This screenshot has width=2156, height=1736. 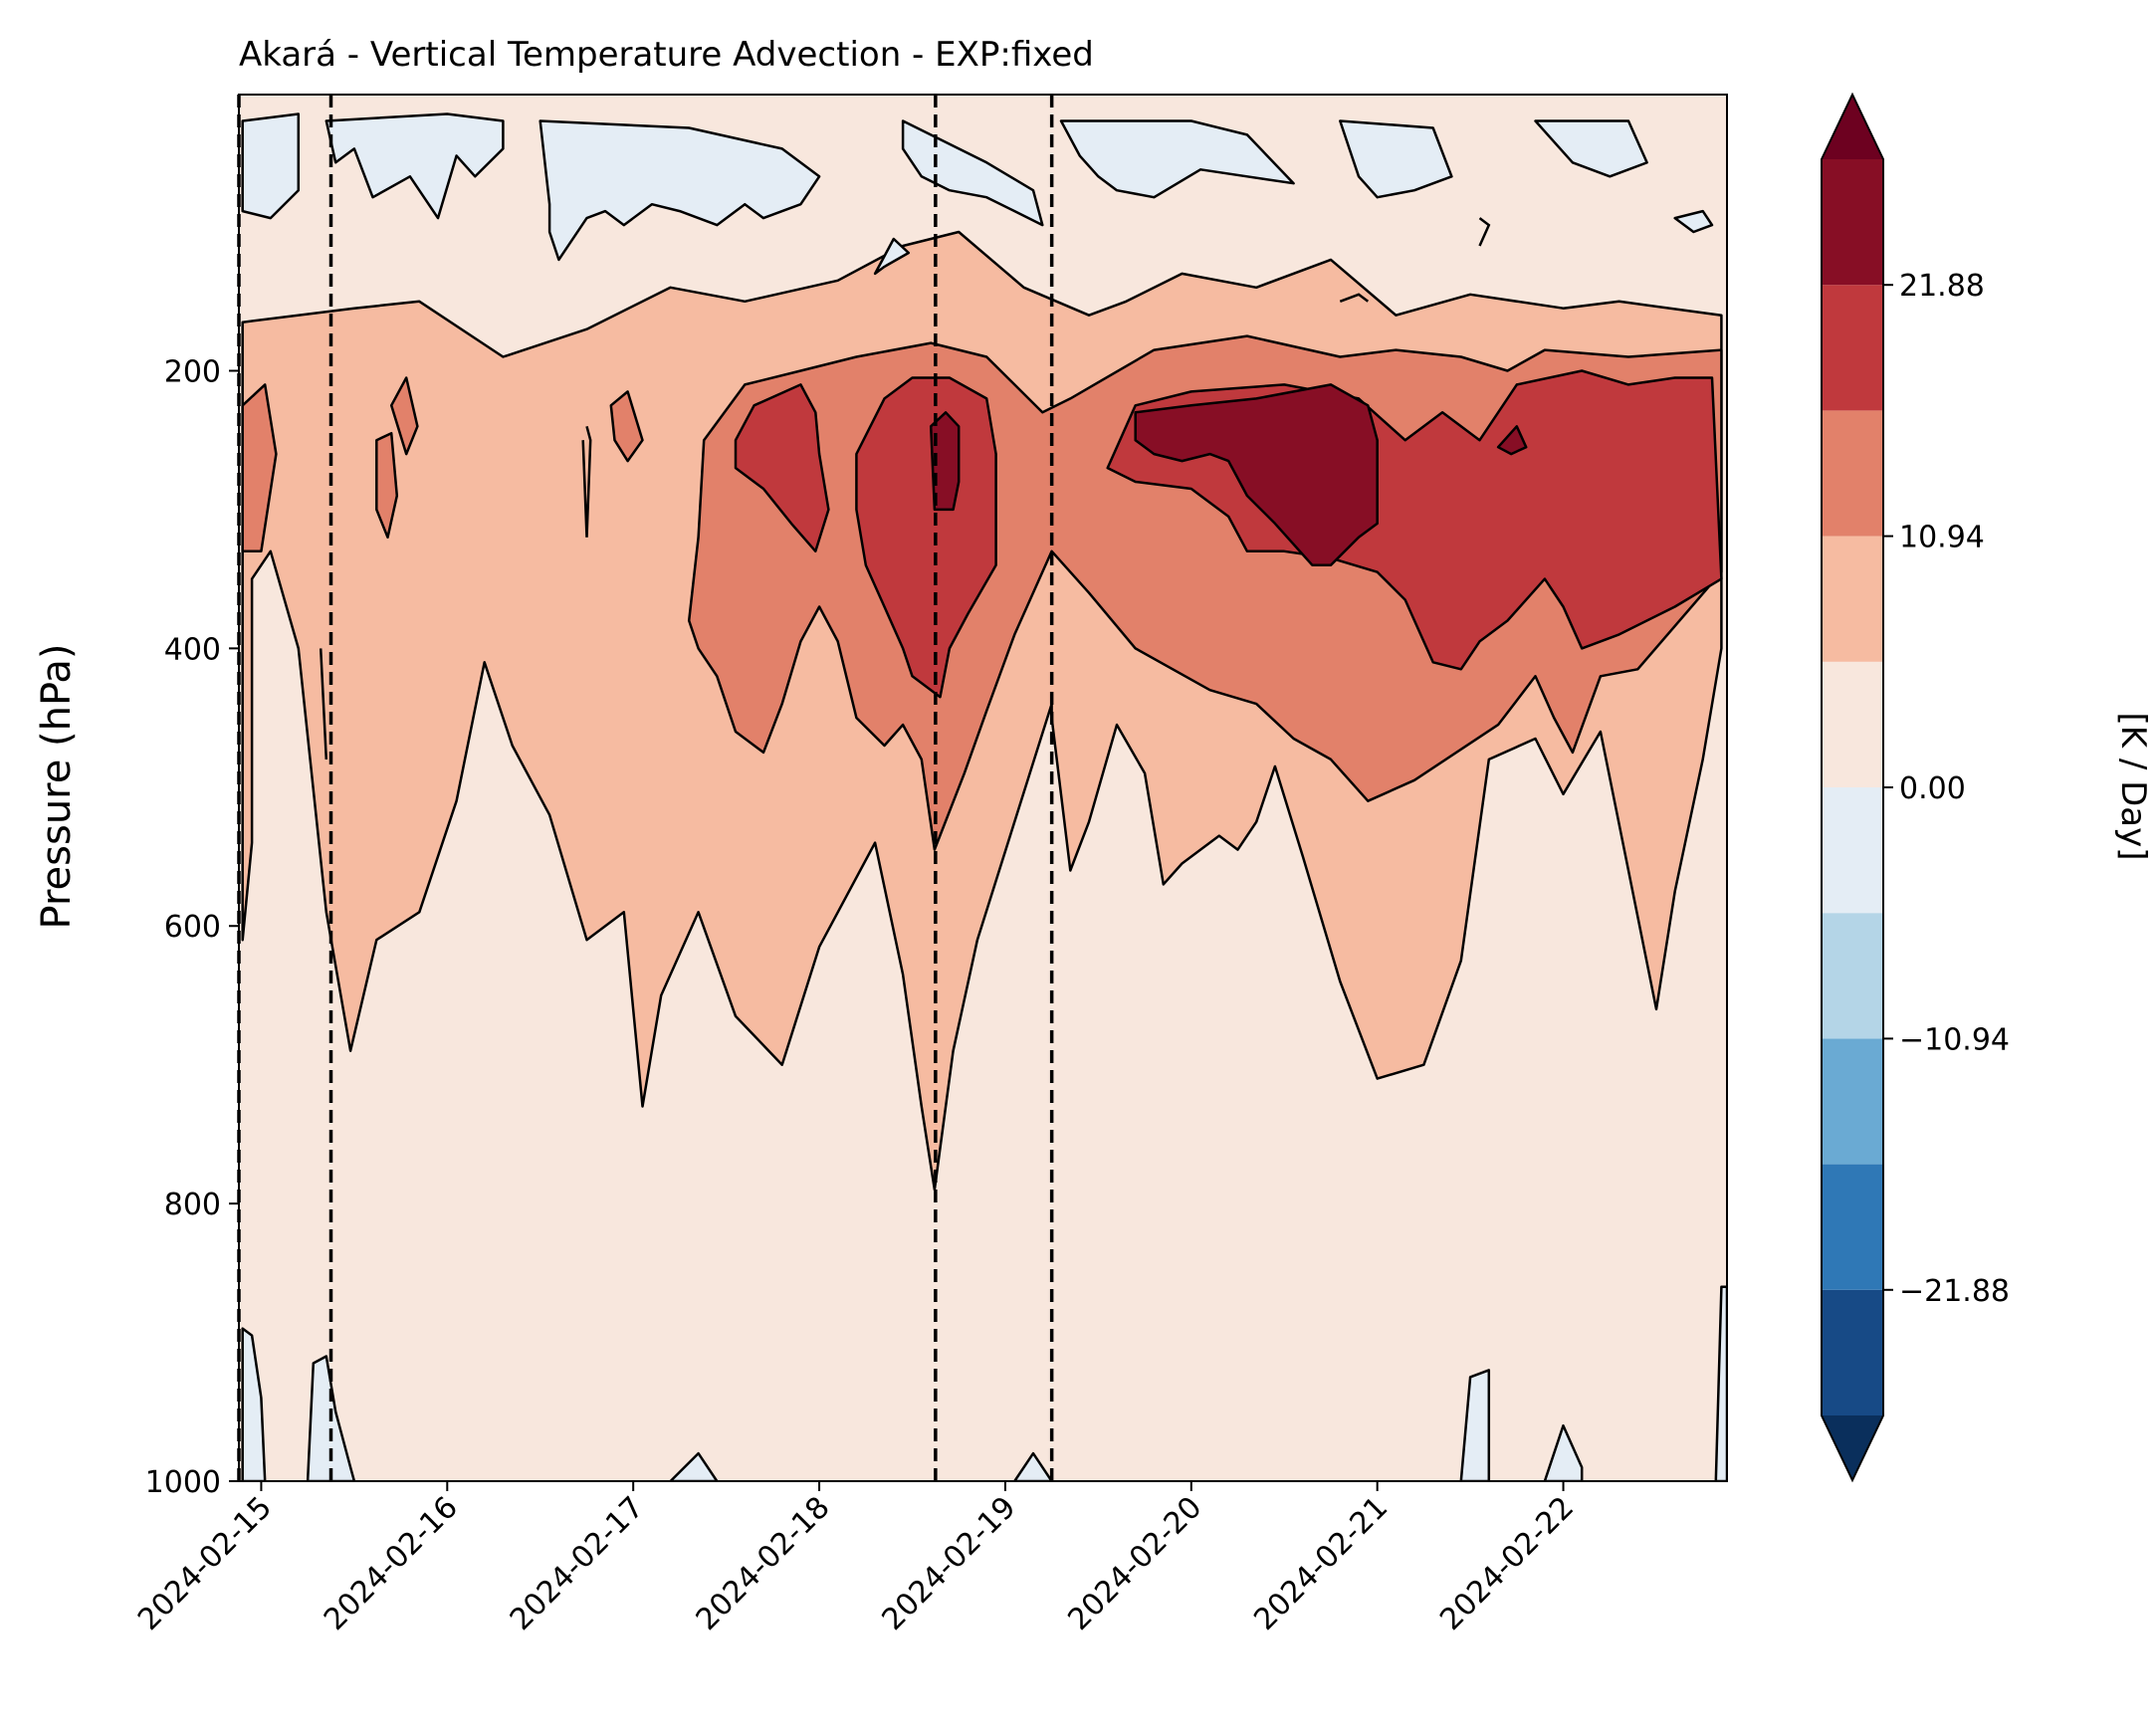 What do you see at coordinates (1942, 538) in the screenshot?
I see `colorbar-tick-label-1: 10.94` at bounding box center [1942, 538].